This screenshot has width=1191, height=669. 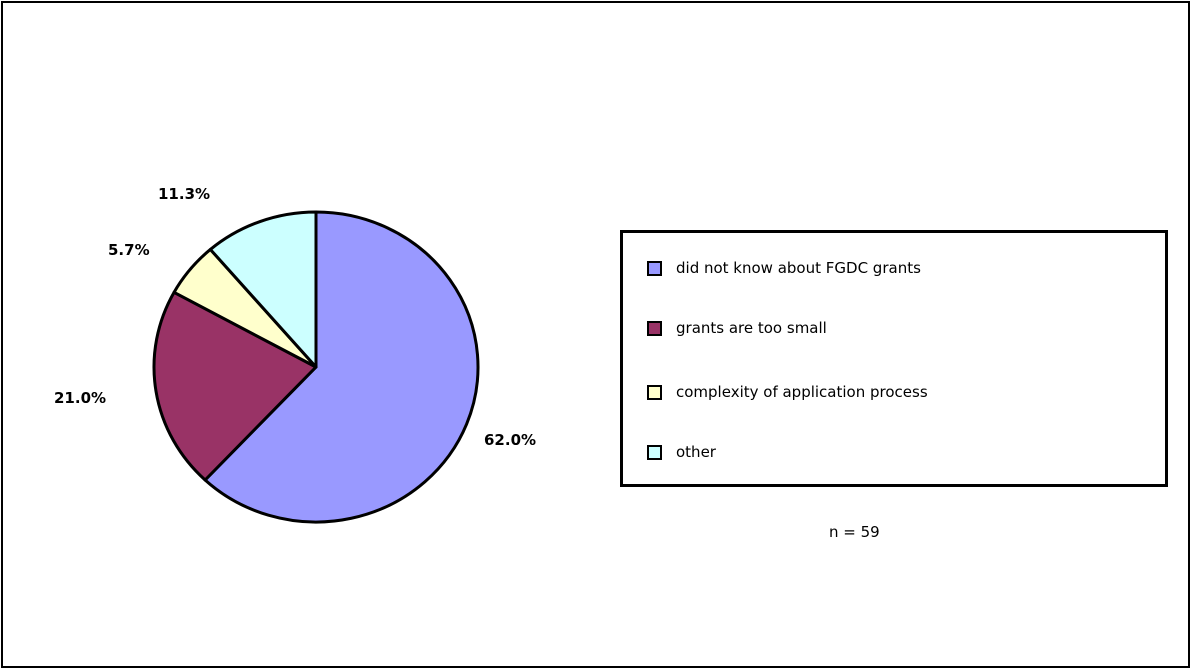 What do you see at coordinates (510, 440) in the screenshot?
I see `data-label-did-not-know: 62.0%` at bounding box center [510, 440].